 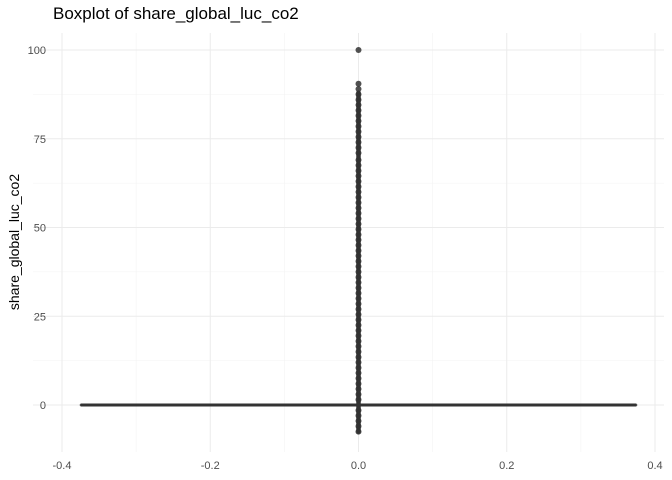 What do you see at coordinates (176, 13) in the screenshot?
I see `chart-title: Boxplot of share_global_luc_co2` at bounding box center [176, 13].